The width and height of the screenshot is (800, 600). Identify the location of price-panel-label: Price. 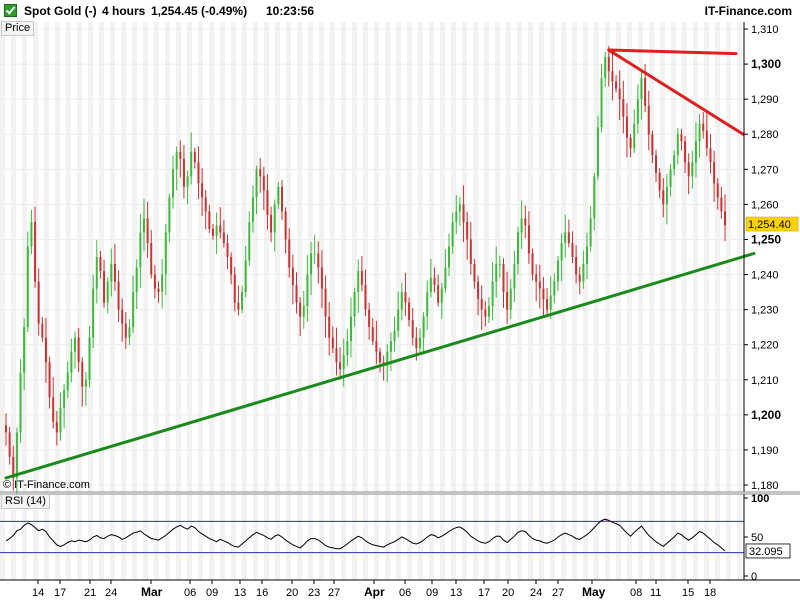
(18, 28).